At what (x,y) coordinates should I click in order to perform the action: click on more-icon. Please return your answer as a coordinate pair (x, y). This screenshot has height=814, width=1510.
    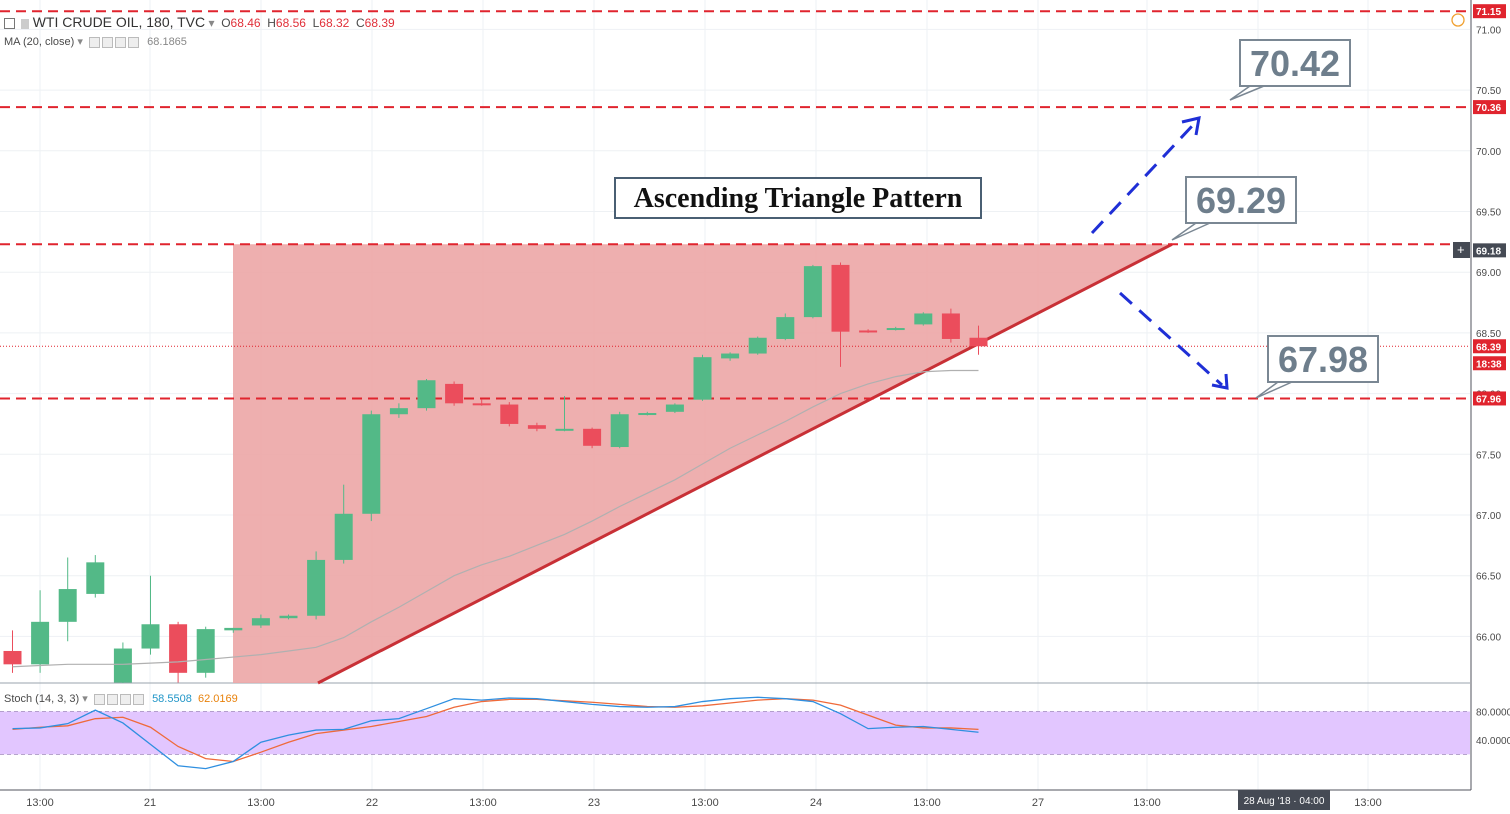
    Looking at the image, I should click on (121, 42).